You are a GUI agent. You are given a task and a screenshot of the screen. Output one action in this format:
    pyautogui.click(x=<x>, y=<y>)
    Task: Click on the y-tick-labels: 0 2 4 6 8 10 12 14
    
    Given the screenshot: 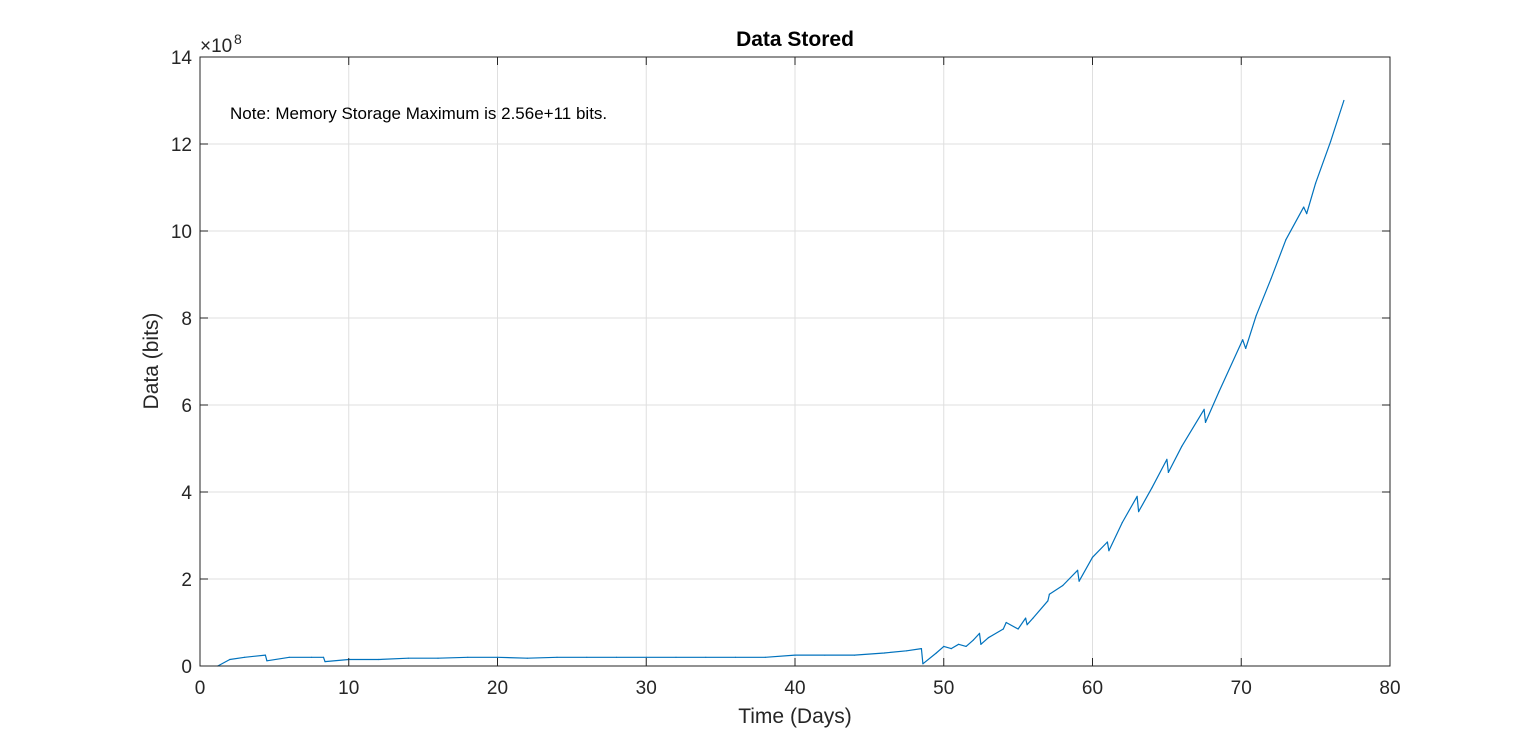 What is the action you would take?
    pyautogui.click(x=182, y=363)
    